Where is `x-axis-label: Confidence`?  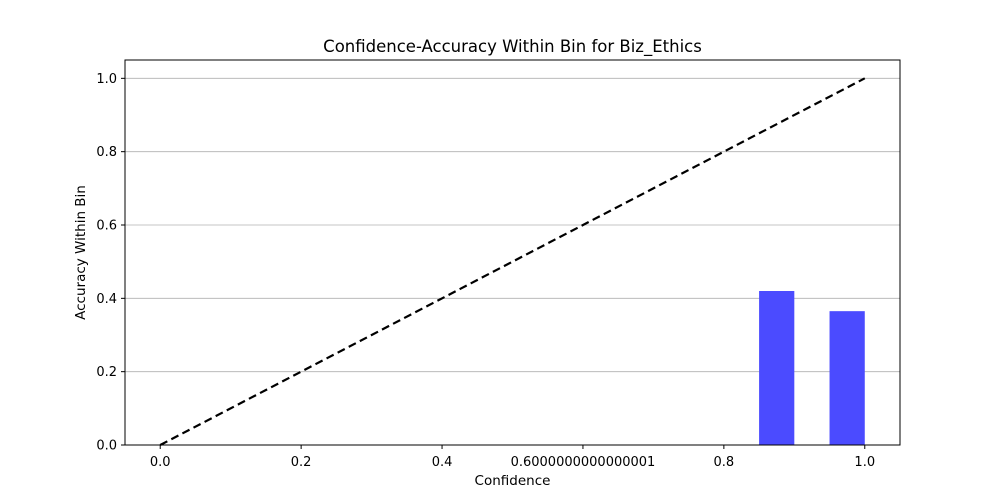 x-axis-label: Confidence is located at coordinates (513, 481).